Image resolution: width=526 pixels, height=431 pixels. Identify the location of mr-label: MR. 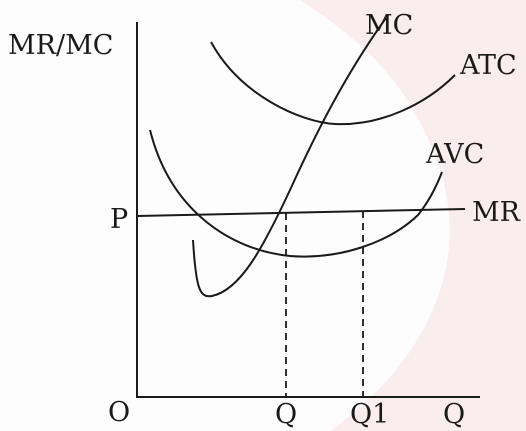
(496, 212).